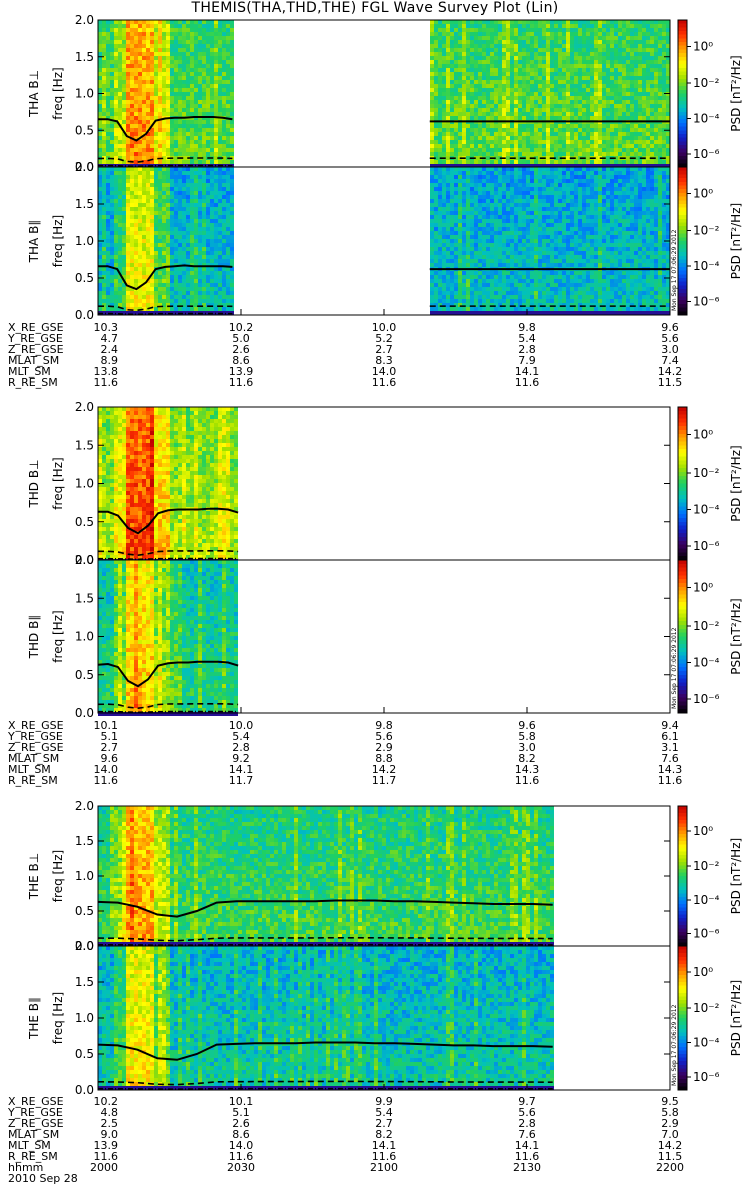 This screenshot has height=1200, width=750. What do you see at coordinates (241, 1145) in the screenshot?
I see `ephemeris-value: 14.0` at bounding box center [241, 1145].